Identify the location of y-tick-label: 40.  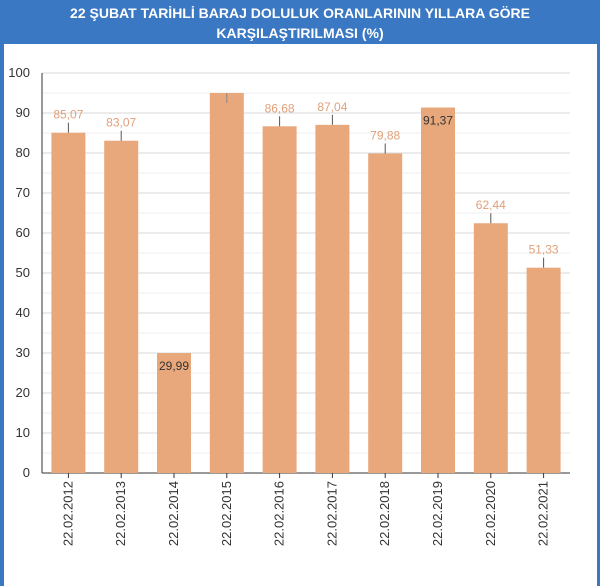
(23, 312).